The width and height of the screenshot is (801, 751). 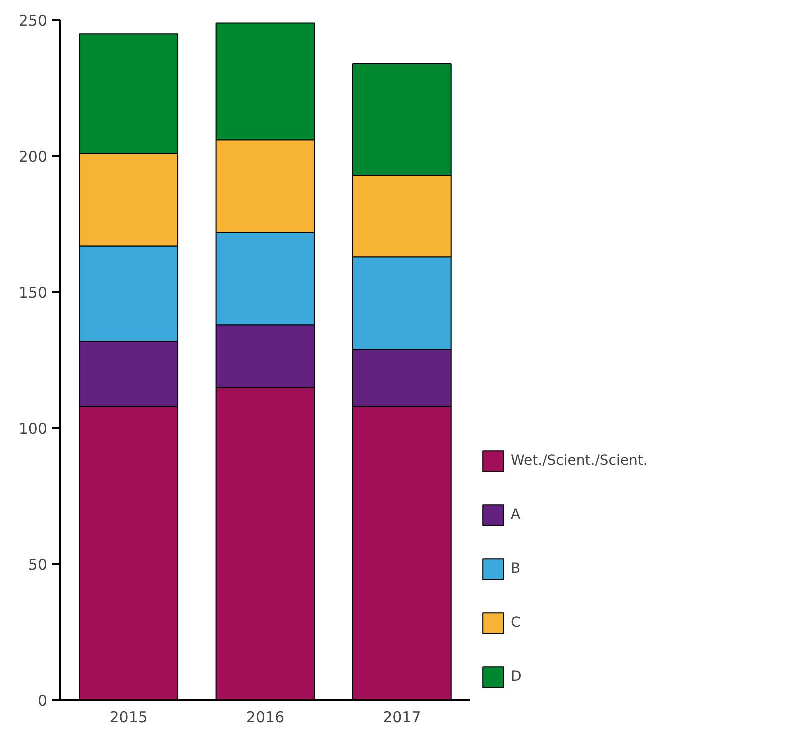 What do you see at coordinates (516, 569) in the screenshot?
I see `legend-label: B` at bounding box center [516, 569].